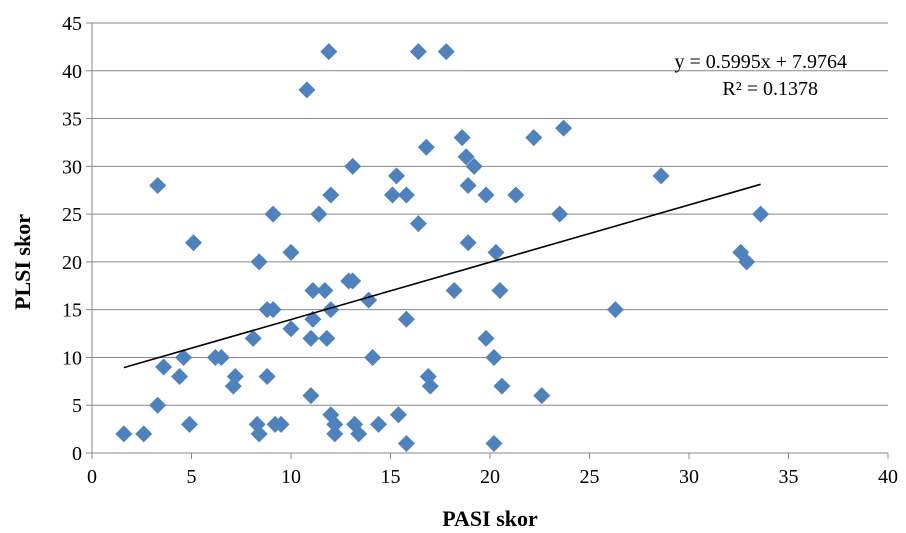  I want to click on y-tick-label: 45, so click(72, 24).